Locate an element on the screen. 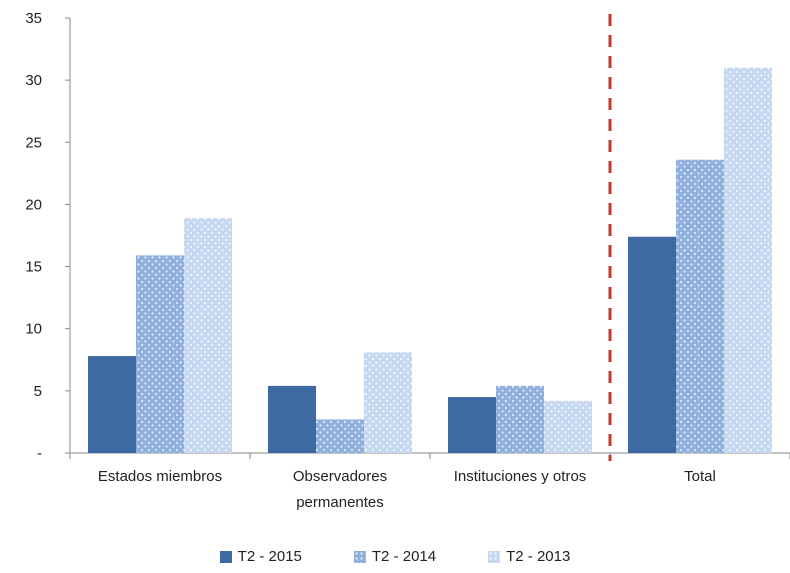 This screenshot has width=790, height=573. legend-label-2014: T2 - 2014 is located at coordinates (404, 556).